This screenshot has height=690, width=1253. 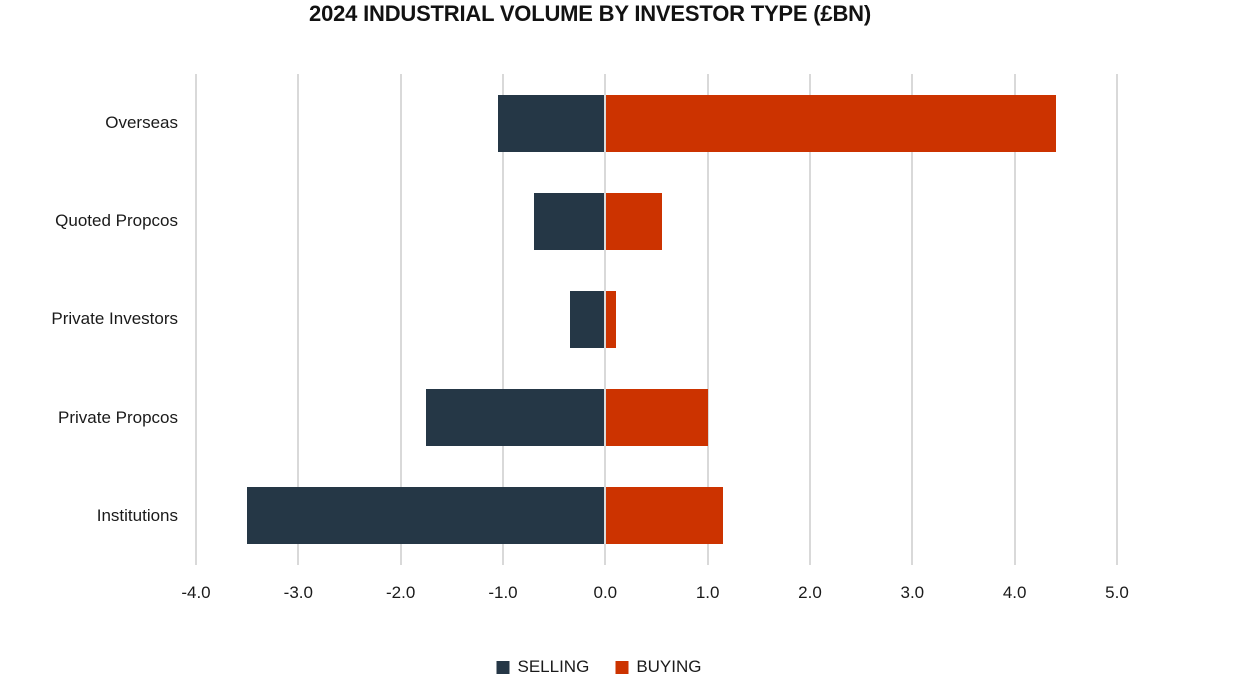 What do you see at coordinates (137, 515) in the screenshot?
I see `category-label: Institutions` at bounding box center [137, 515].